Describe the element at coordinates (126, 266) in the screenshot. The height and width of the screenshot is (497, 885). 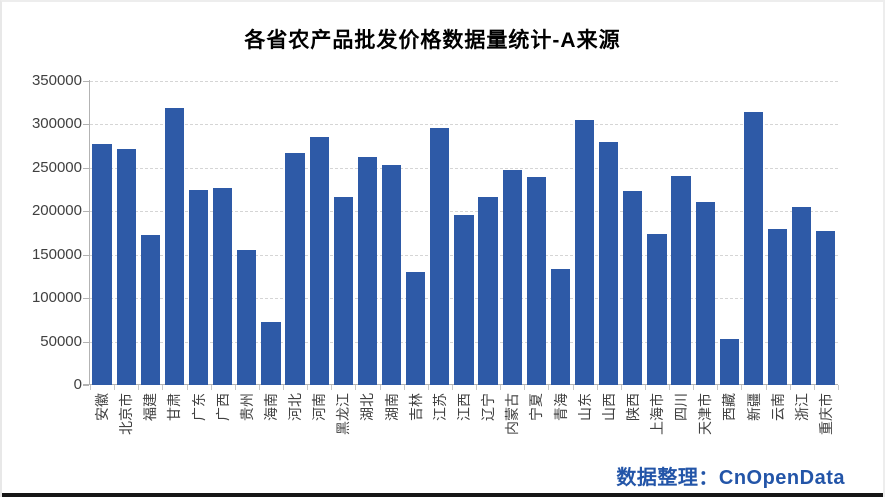
I see `bar-北京市` at that location.